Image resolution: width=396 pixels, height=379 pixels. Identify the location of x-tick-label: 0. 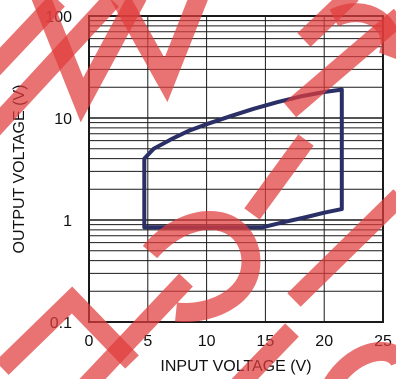
(89, 341).